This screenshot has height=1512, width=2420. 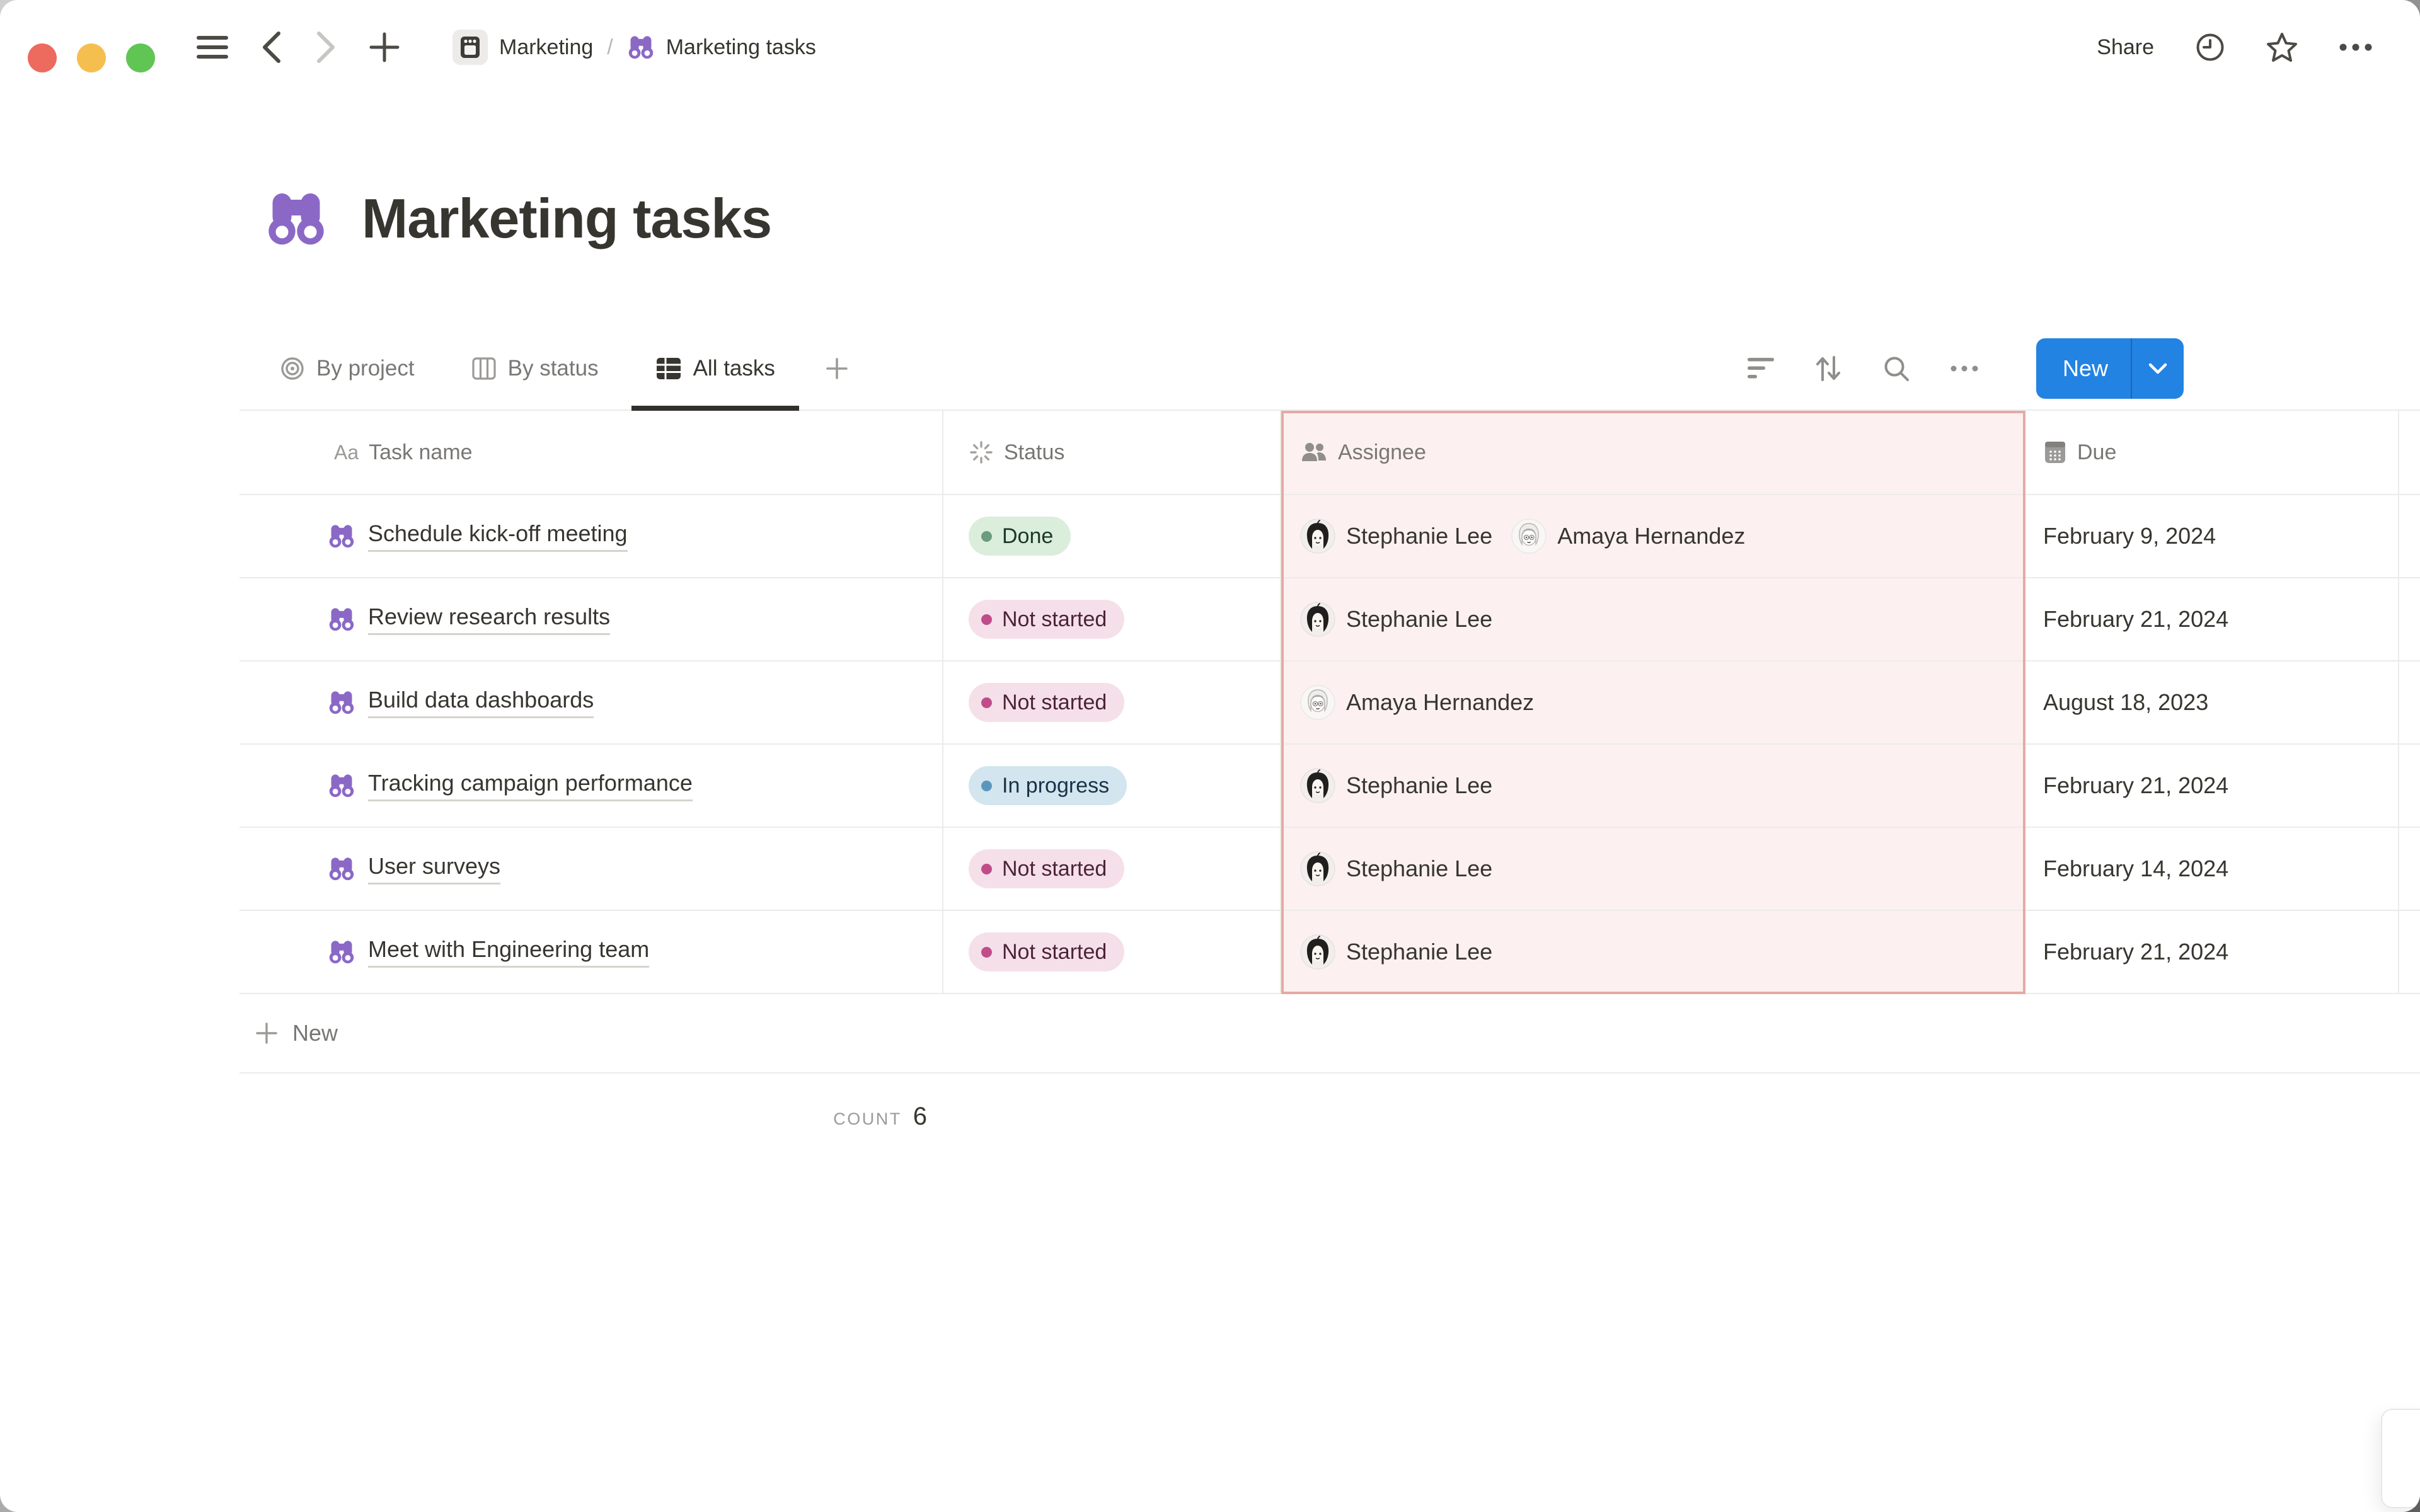 I want to click on due-date-cell: February 9, 2024, so click(x=2212, y=536).